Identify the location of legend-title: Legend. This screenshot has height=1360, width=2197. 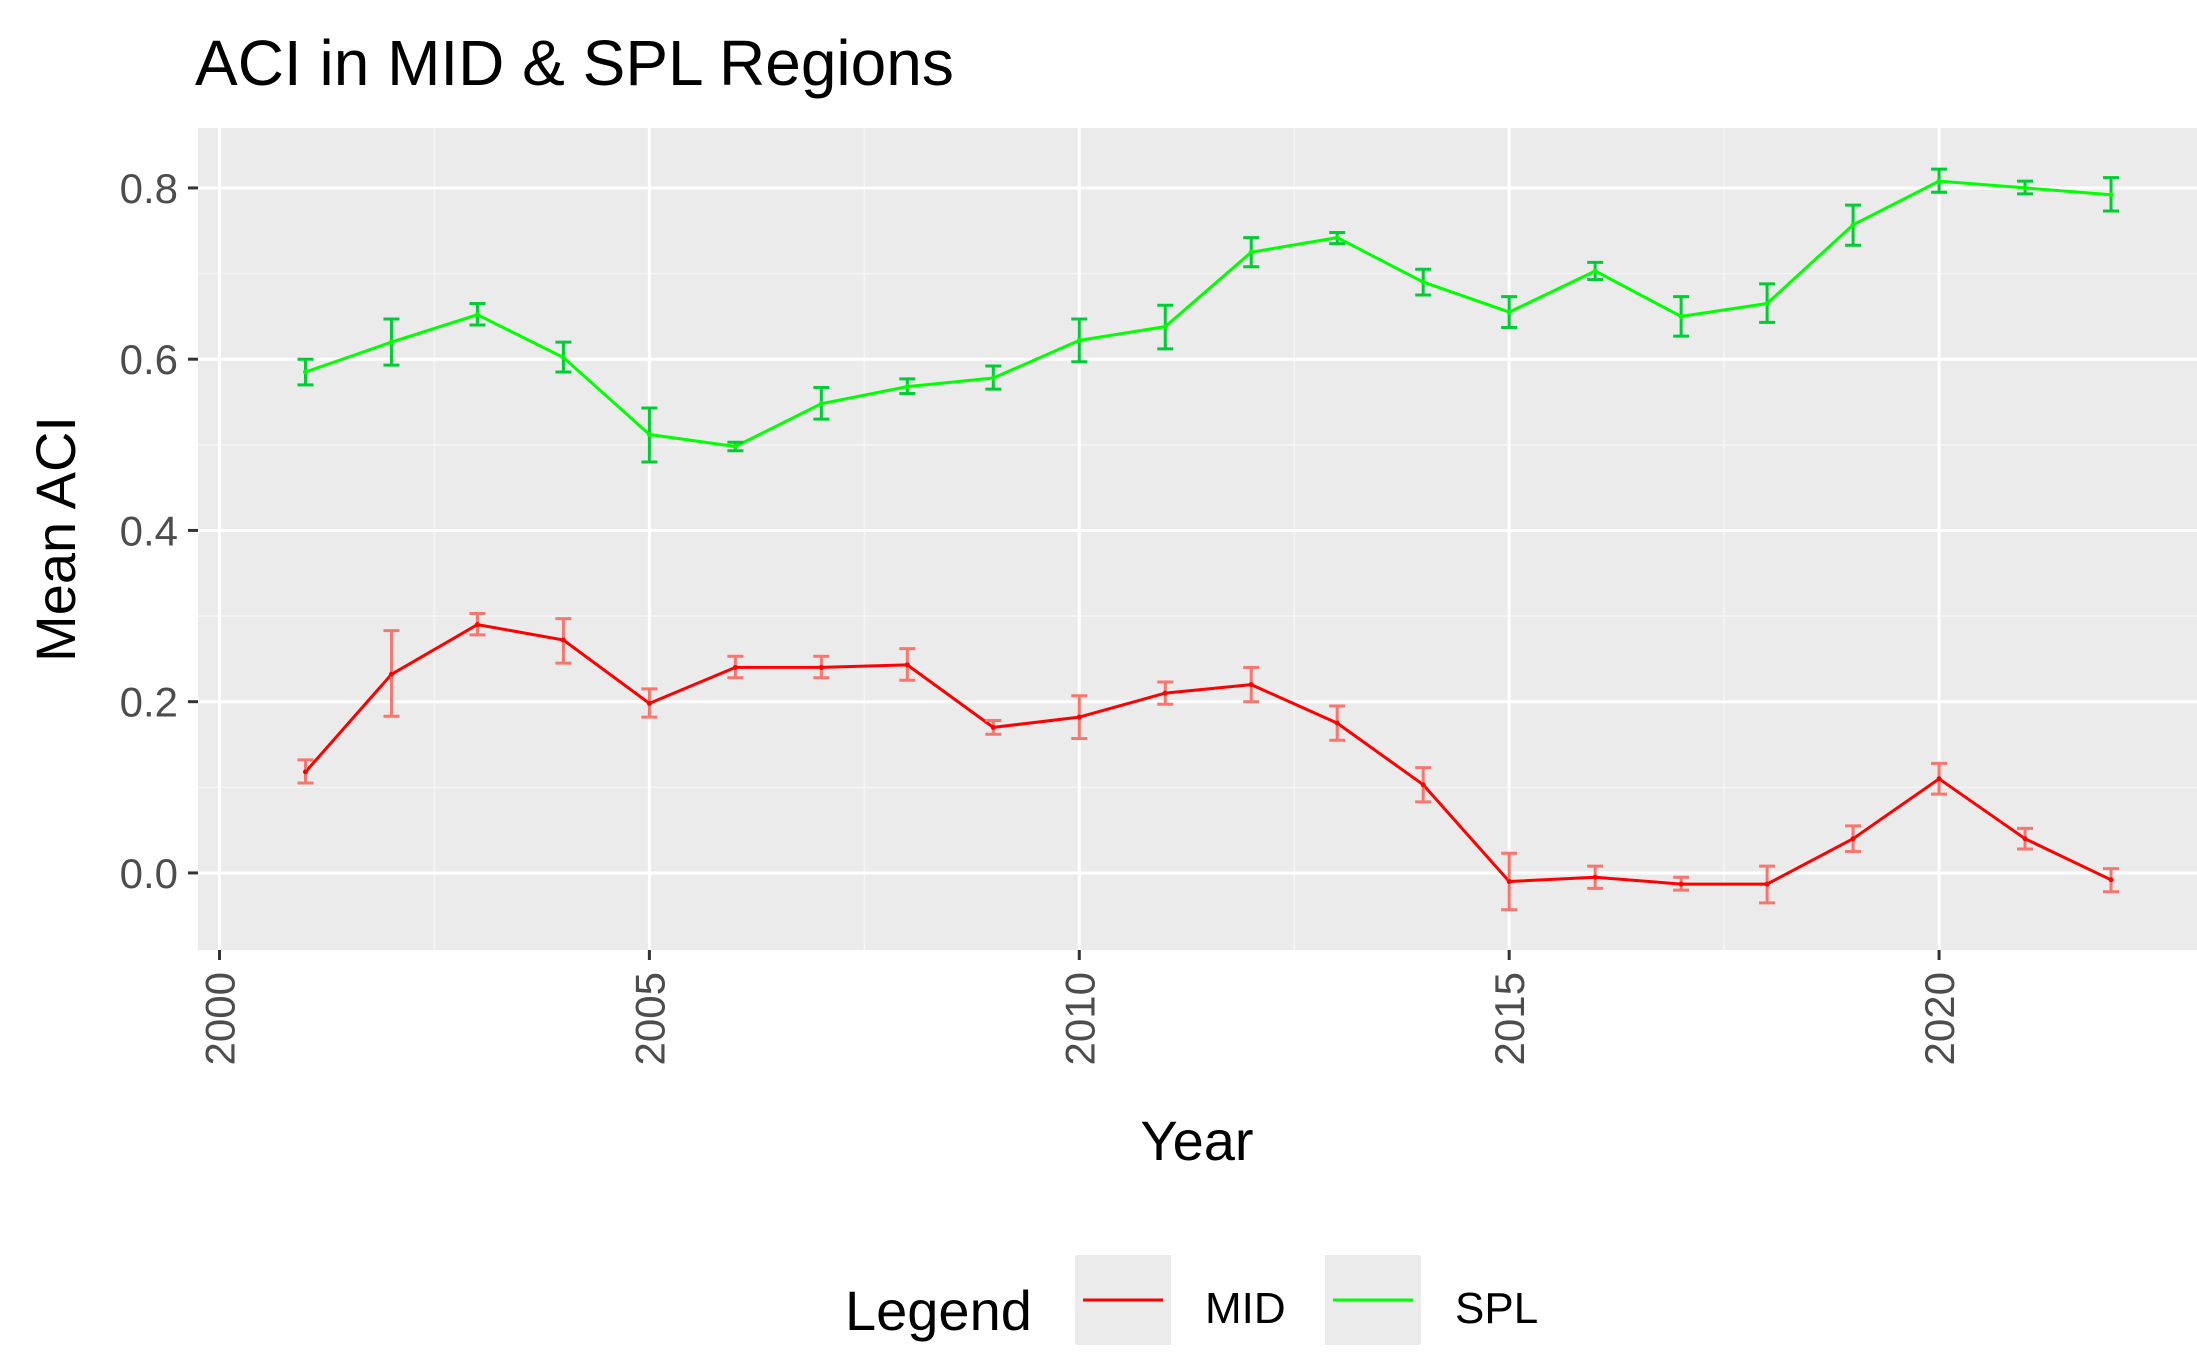
(938, 1310).